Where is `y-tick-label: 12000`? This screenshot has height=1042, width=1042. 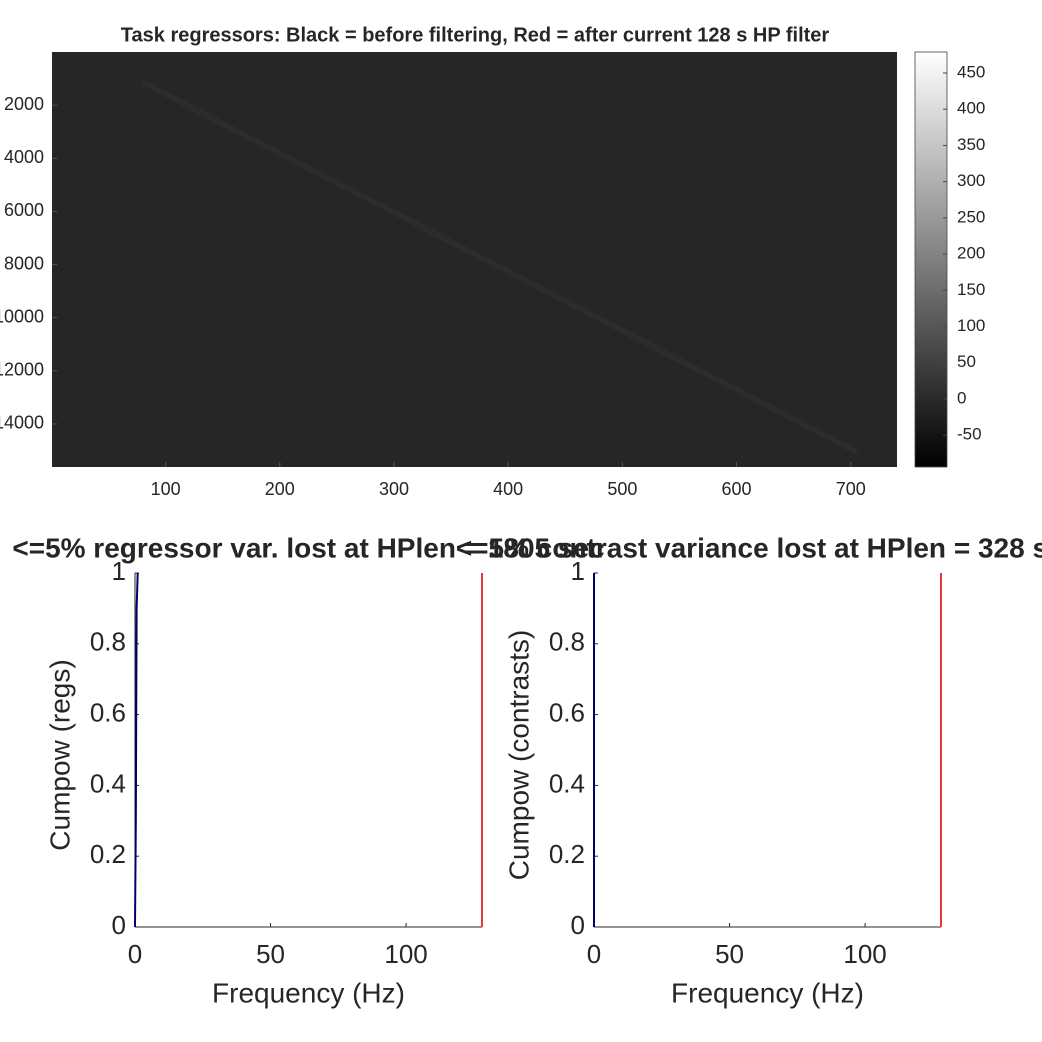 y-tick-label: 12000 is located at coordinates (22, 370).